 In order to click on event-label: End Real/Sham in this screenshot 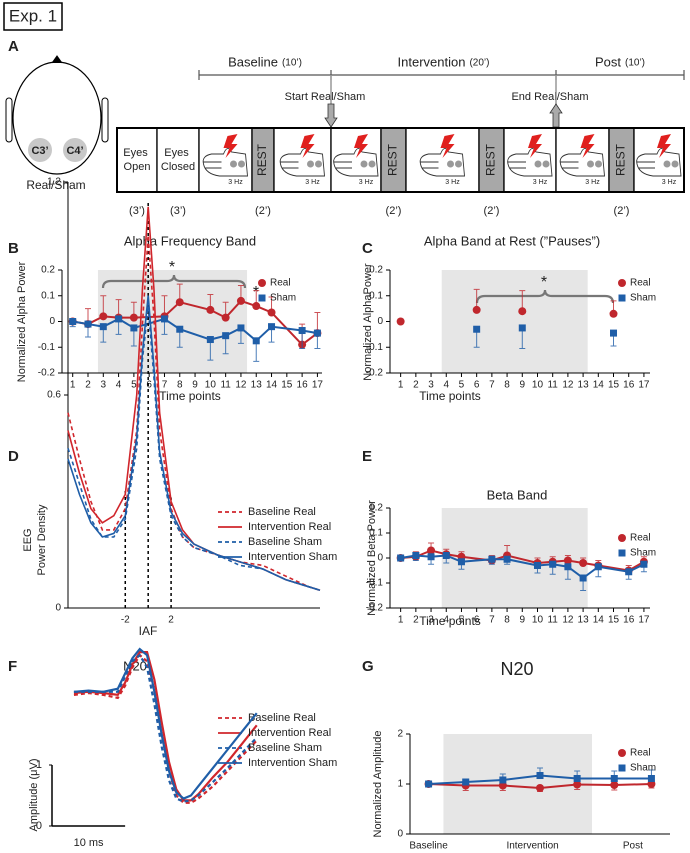, I will do `click(549, 97)`.